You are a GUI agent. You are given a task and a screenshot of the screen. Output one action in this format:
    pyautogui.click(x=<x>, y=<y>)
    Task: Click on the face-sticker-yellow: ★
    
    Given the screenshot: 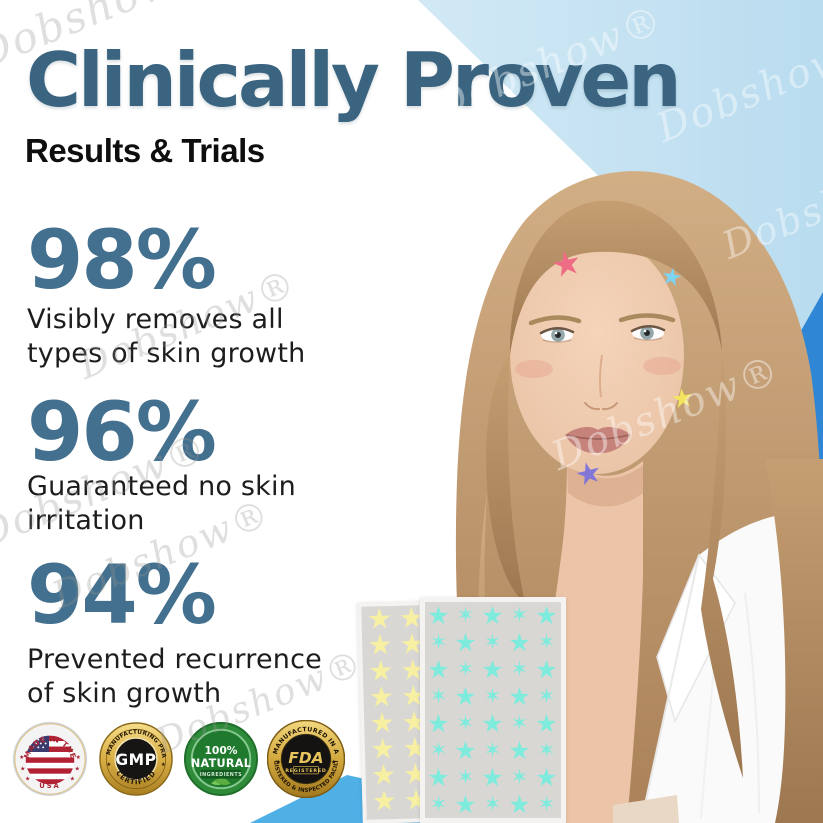 What is the action you would take?
    pyautogui.click(x=682, y=399)
    